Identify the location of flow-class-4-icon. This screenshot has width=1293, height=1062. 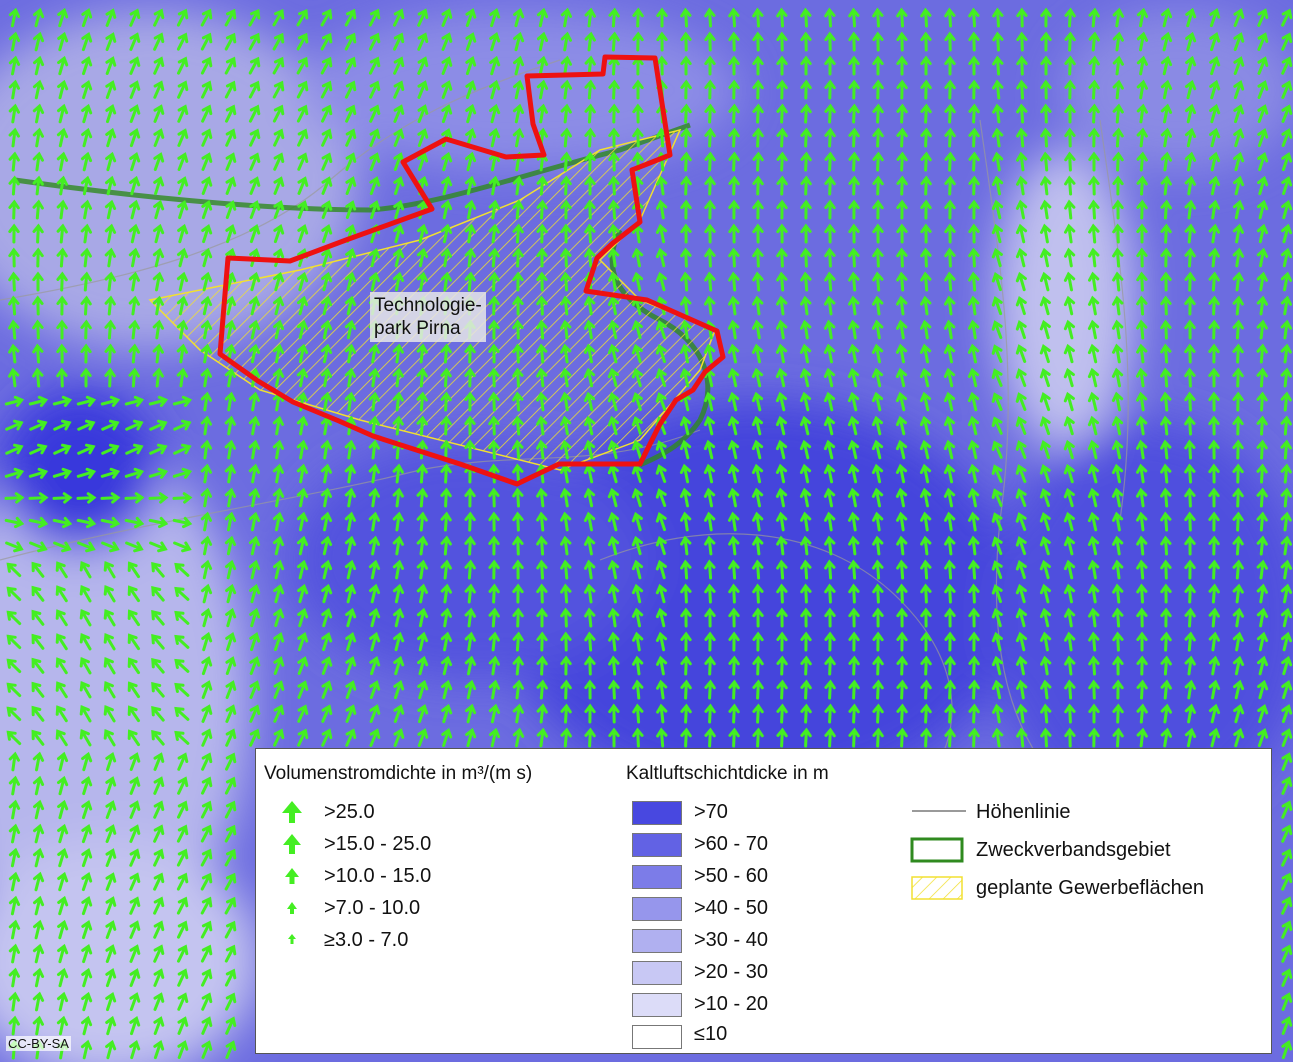
(292, 908).